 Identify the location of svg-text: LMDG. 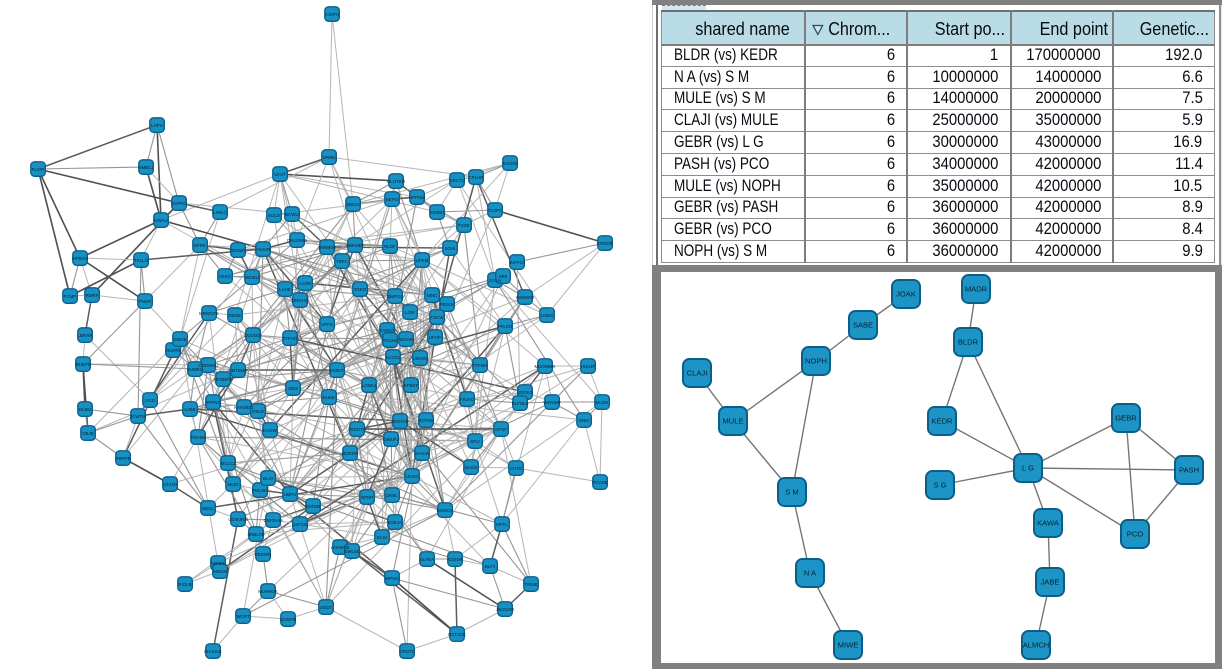
(547, 315).